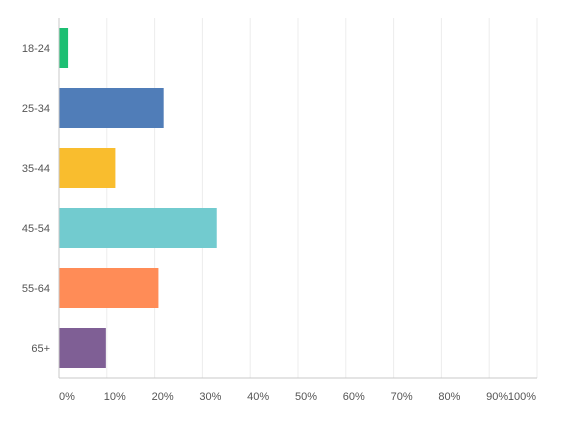 Image resolution: width=565 pixels, height=421 pixels. I want to click on x-tick-label: 40%, so click(258, 397).